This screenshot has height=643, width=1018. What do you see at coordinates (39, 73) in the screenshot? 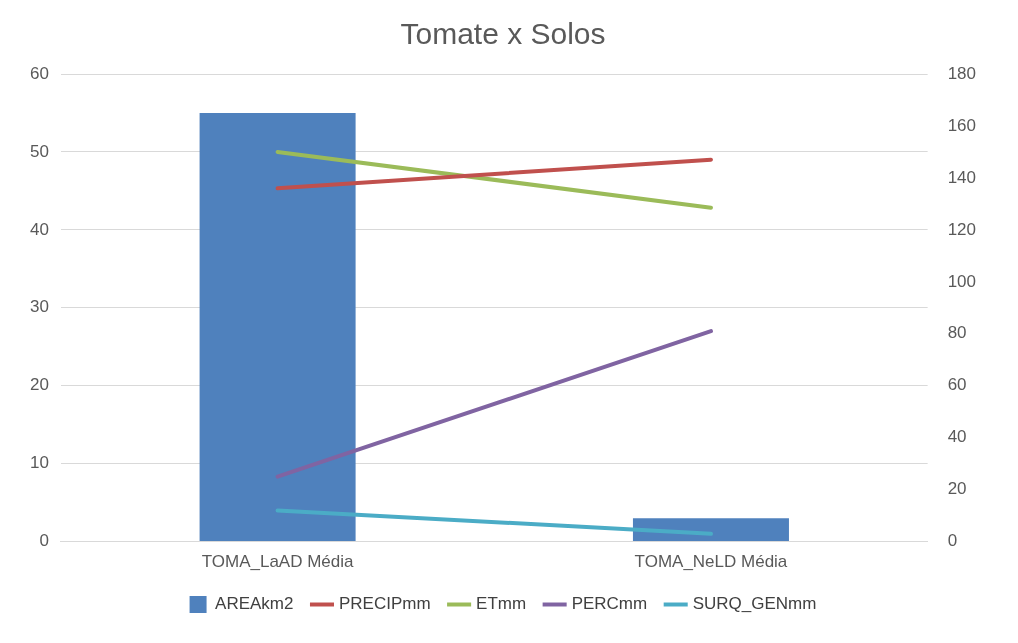
I see `y-tick-label: 60` at bounding box center [39, 73].